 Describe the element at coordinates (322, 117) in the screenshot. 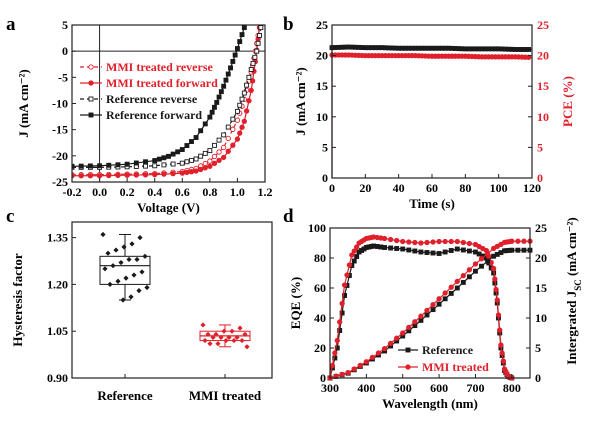

I see `panel-b-ytick-label: 10` at that location.